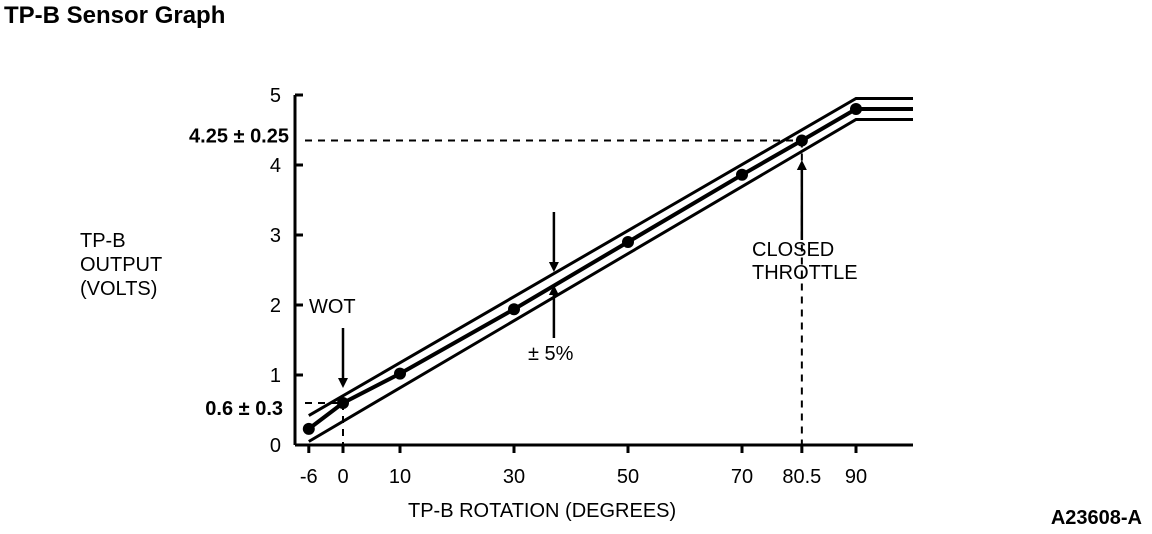 Image resolution: width=1152 pixels, height=534 pixels. Describe the element at coordinates (275, 306) in the screenshot. I see `y-tick-label: 2` at that location.